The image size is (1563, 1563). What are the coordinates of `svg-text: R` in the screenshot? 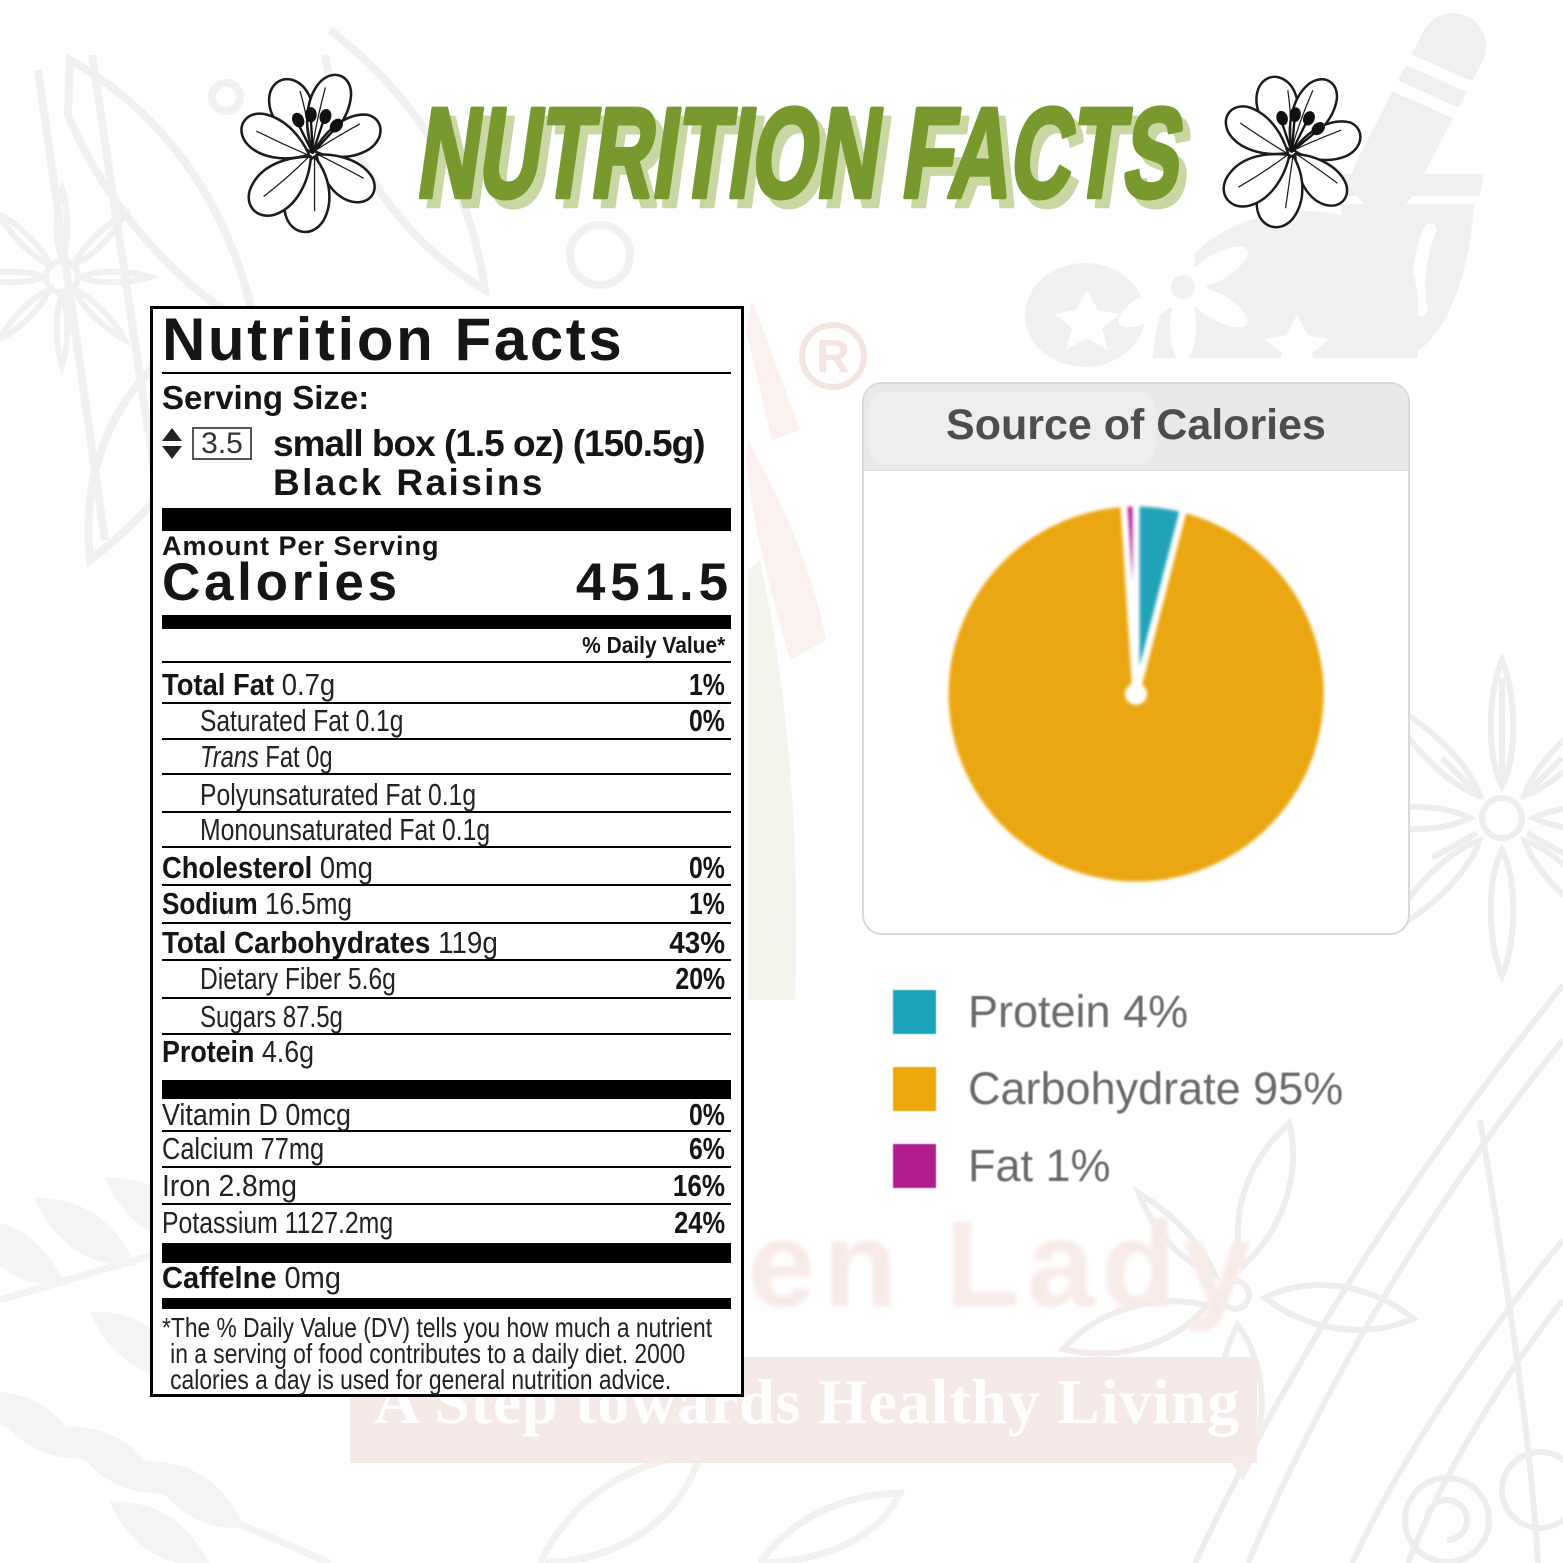 It's located at (832, 356).